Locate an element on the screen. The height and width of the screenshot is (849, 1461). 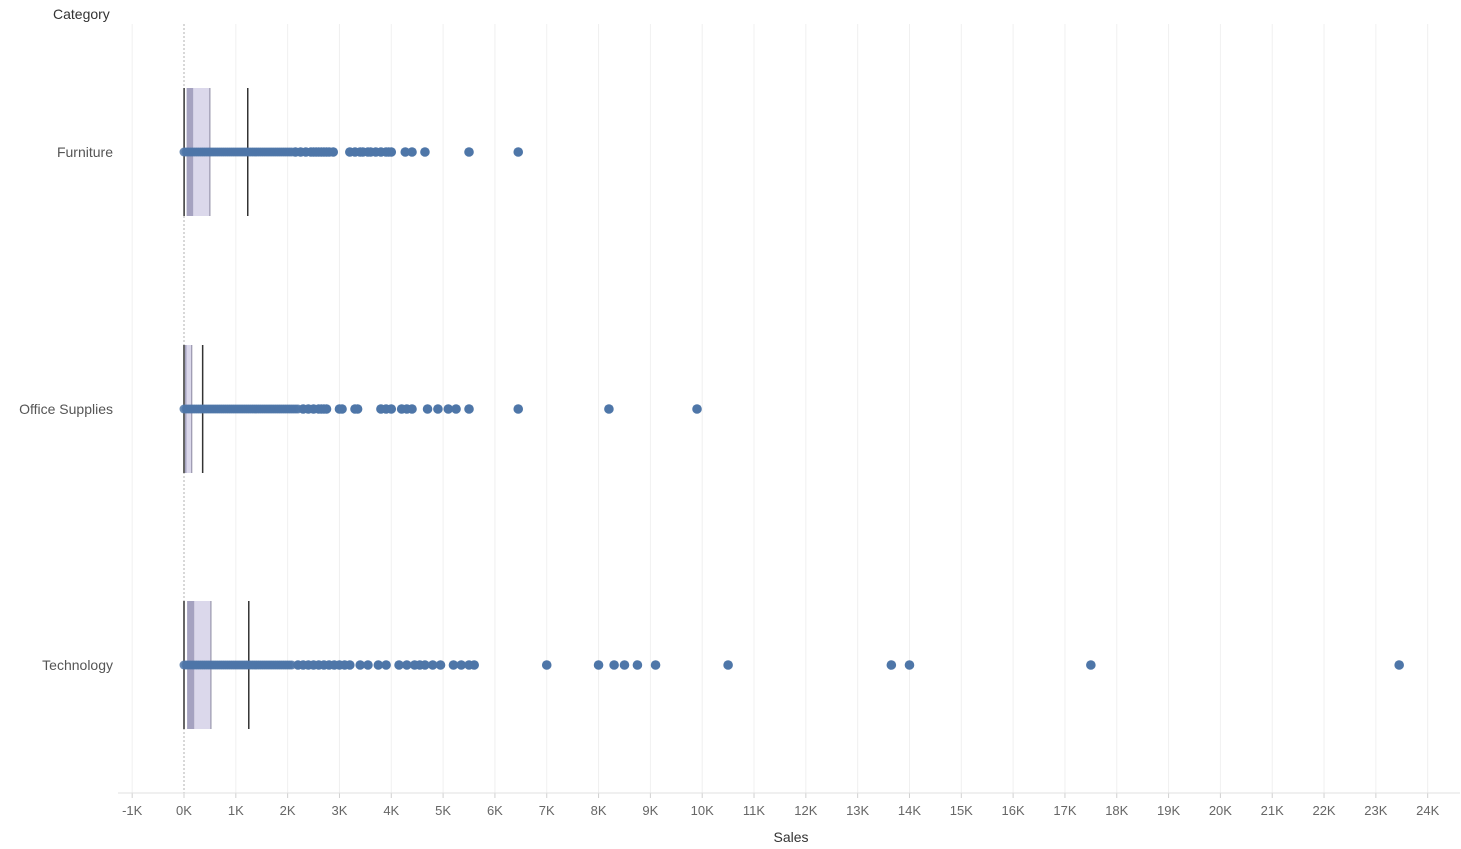
x-tick-label: 23K is located at coordinates (1375, 810).